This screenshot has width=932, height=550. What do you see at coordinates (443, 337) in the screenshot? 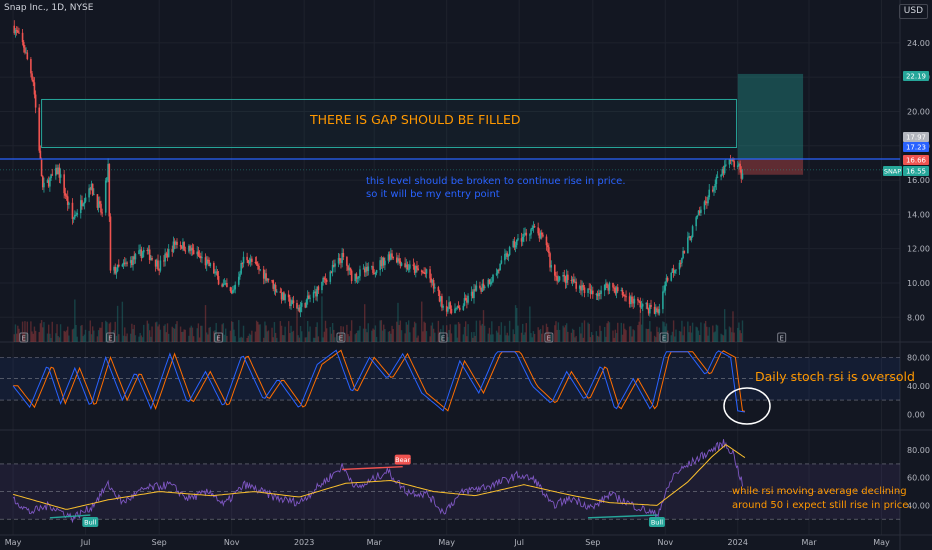
I see `earnings-marker` at bounding box center [443, 337].